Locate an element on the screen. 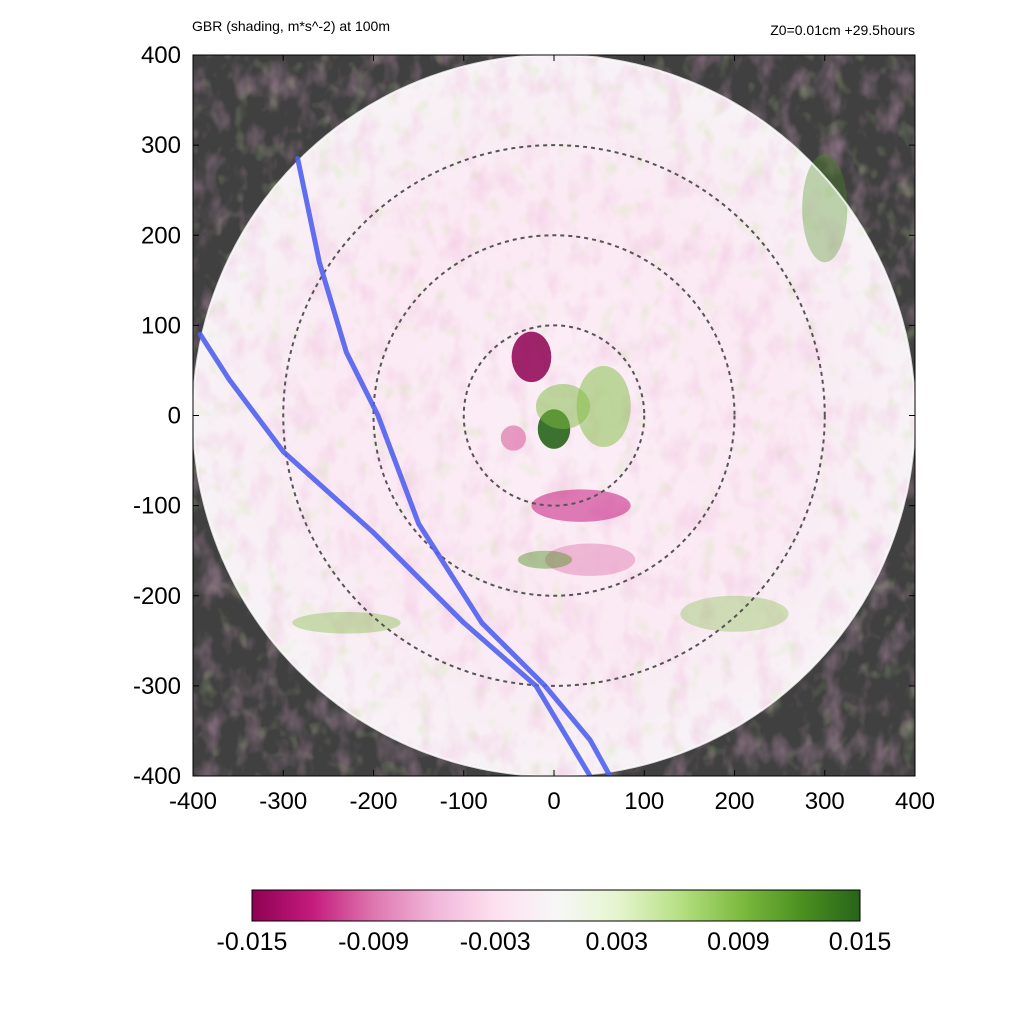 The width and height of the screenshot is (1024, 1029). band-magenta is located at coordinates (581, 505).